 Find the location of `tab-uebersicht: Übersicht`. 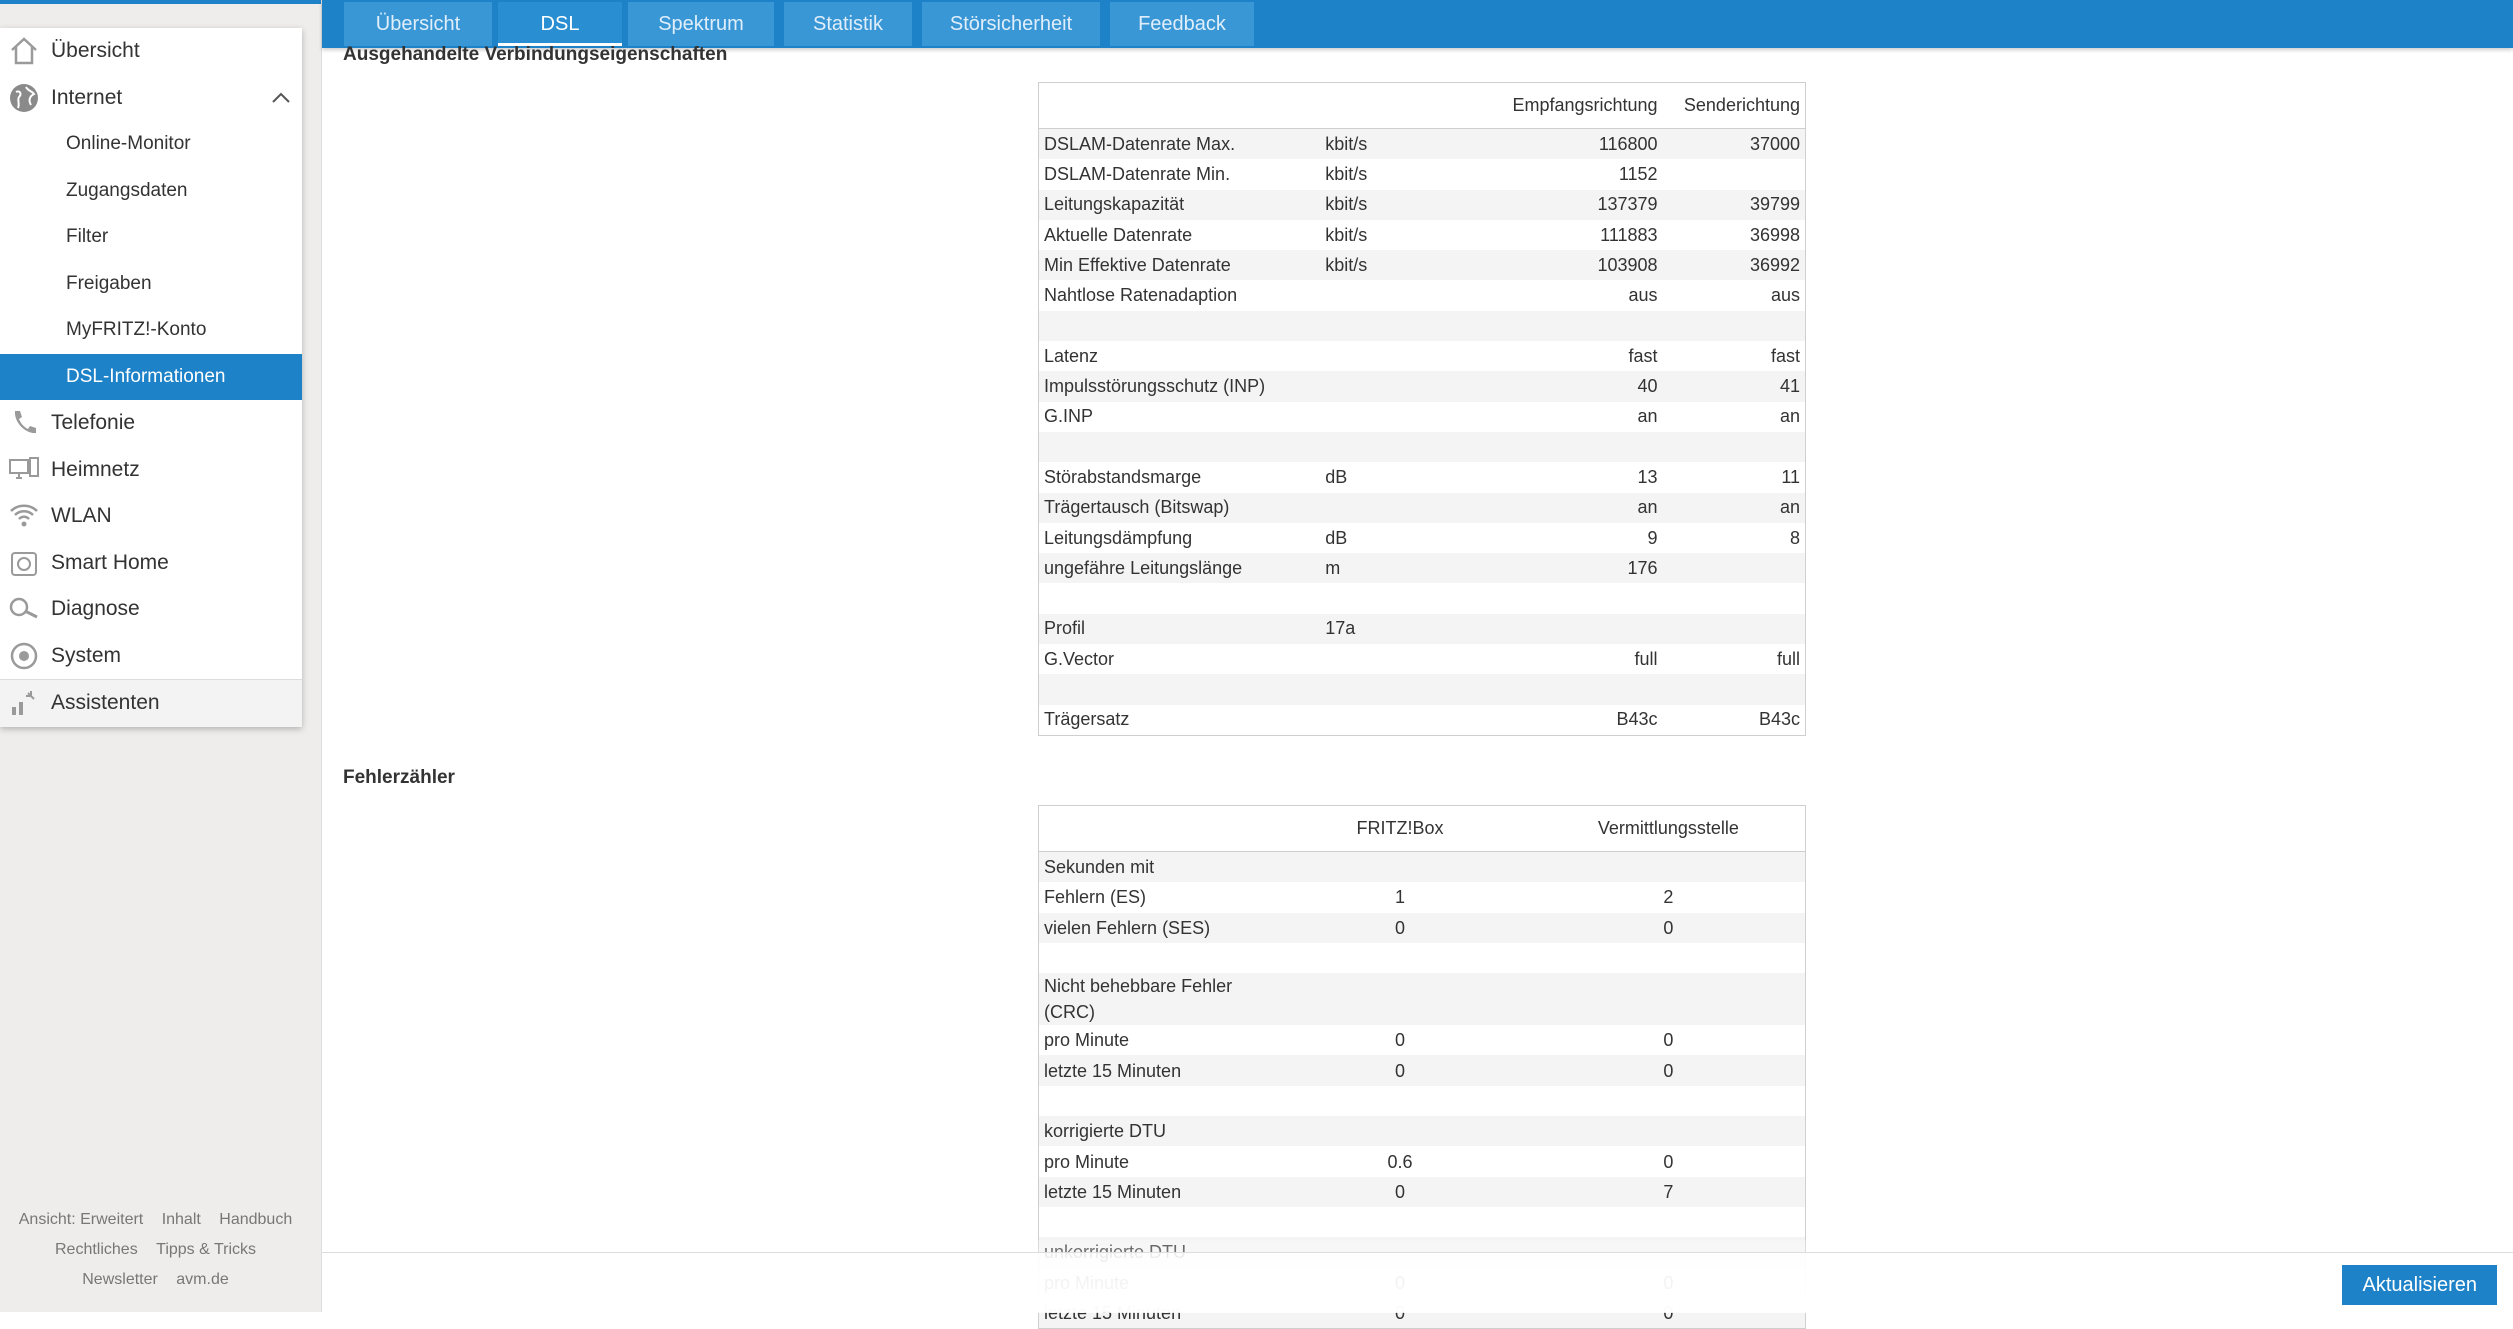

tab-uebersicht: Übersicht is located at coordinates (418, 24).